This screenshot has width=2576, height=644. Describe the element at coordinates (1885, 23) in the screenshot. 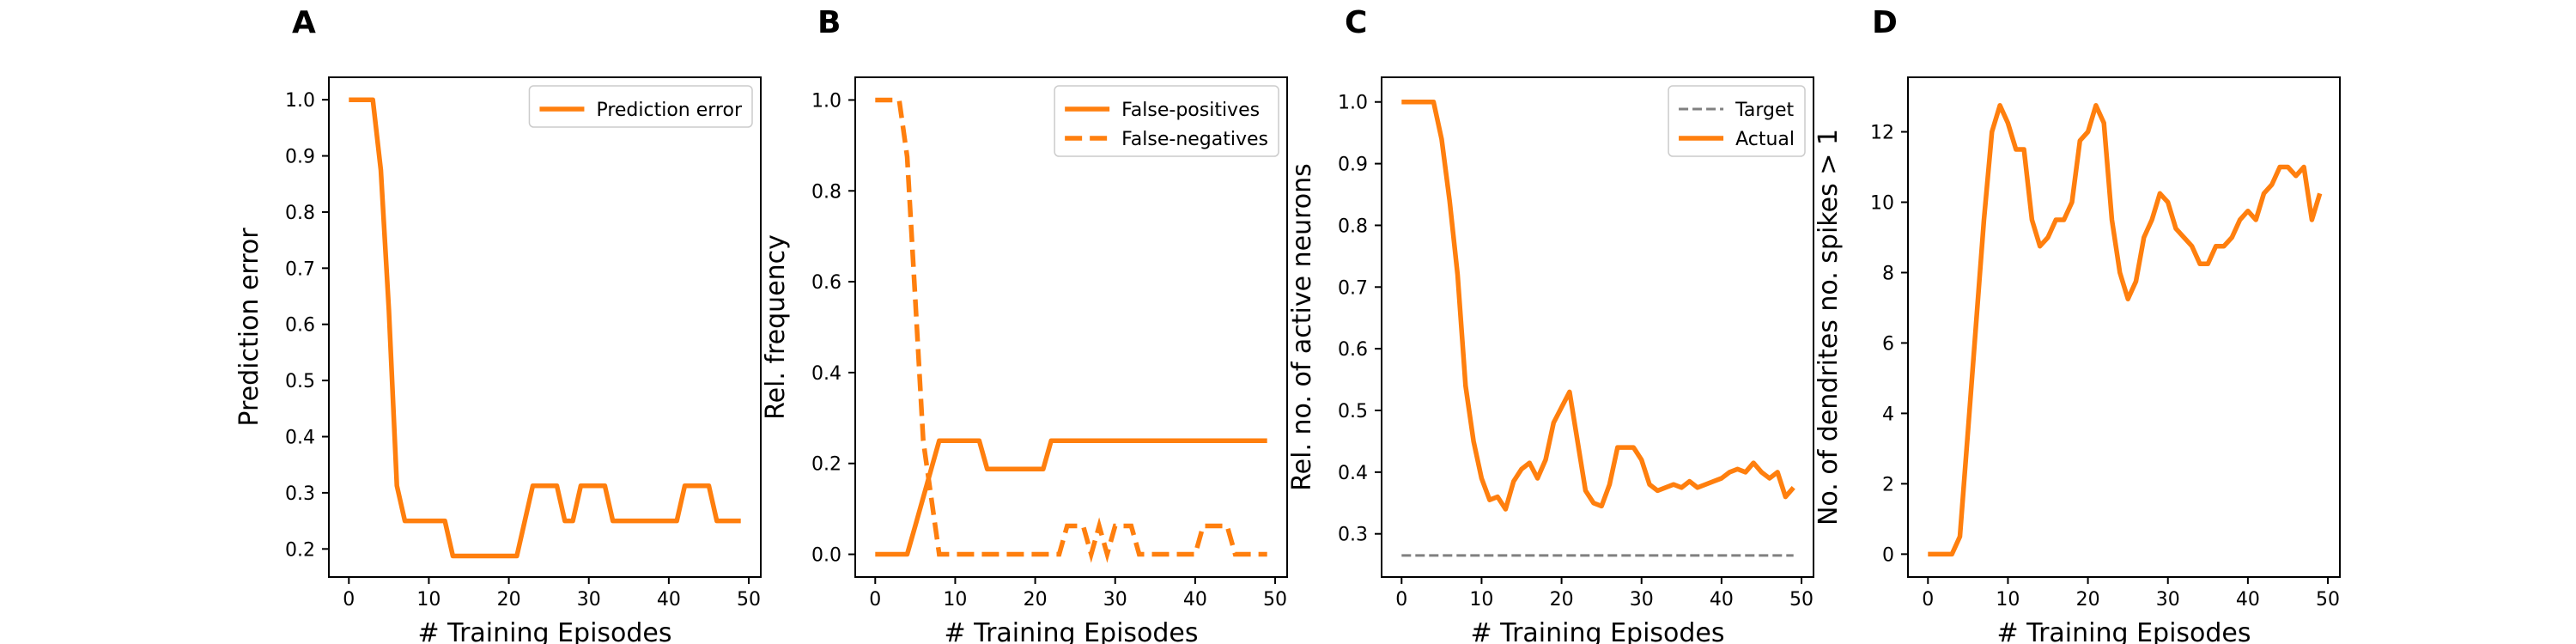

I see `panel-letter: D` at that location.